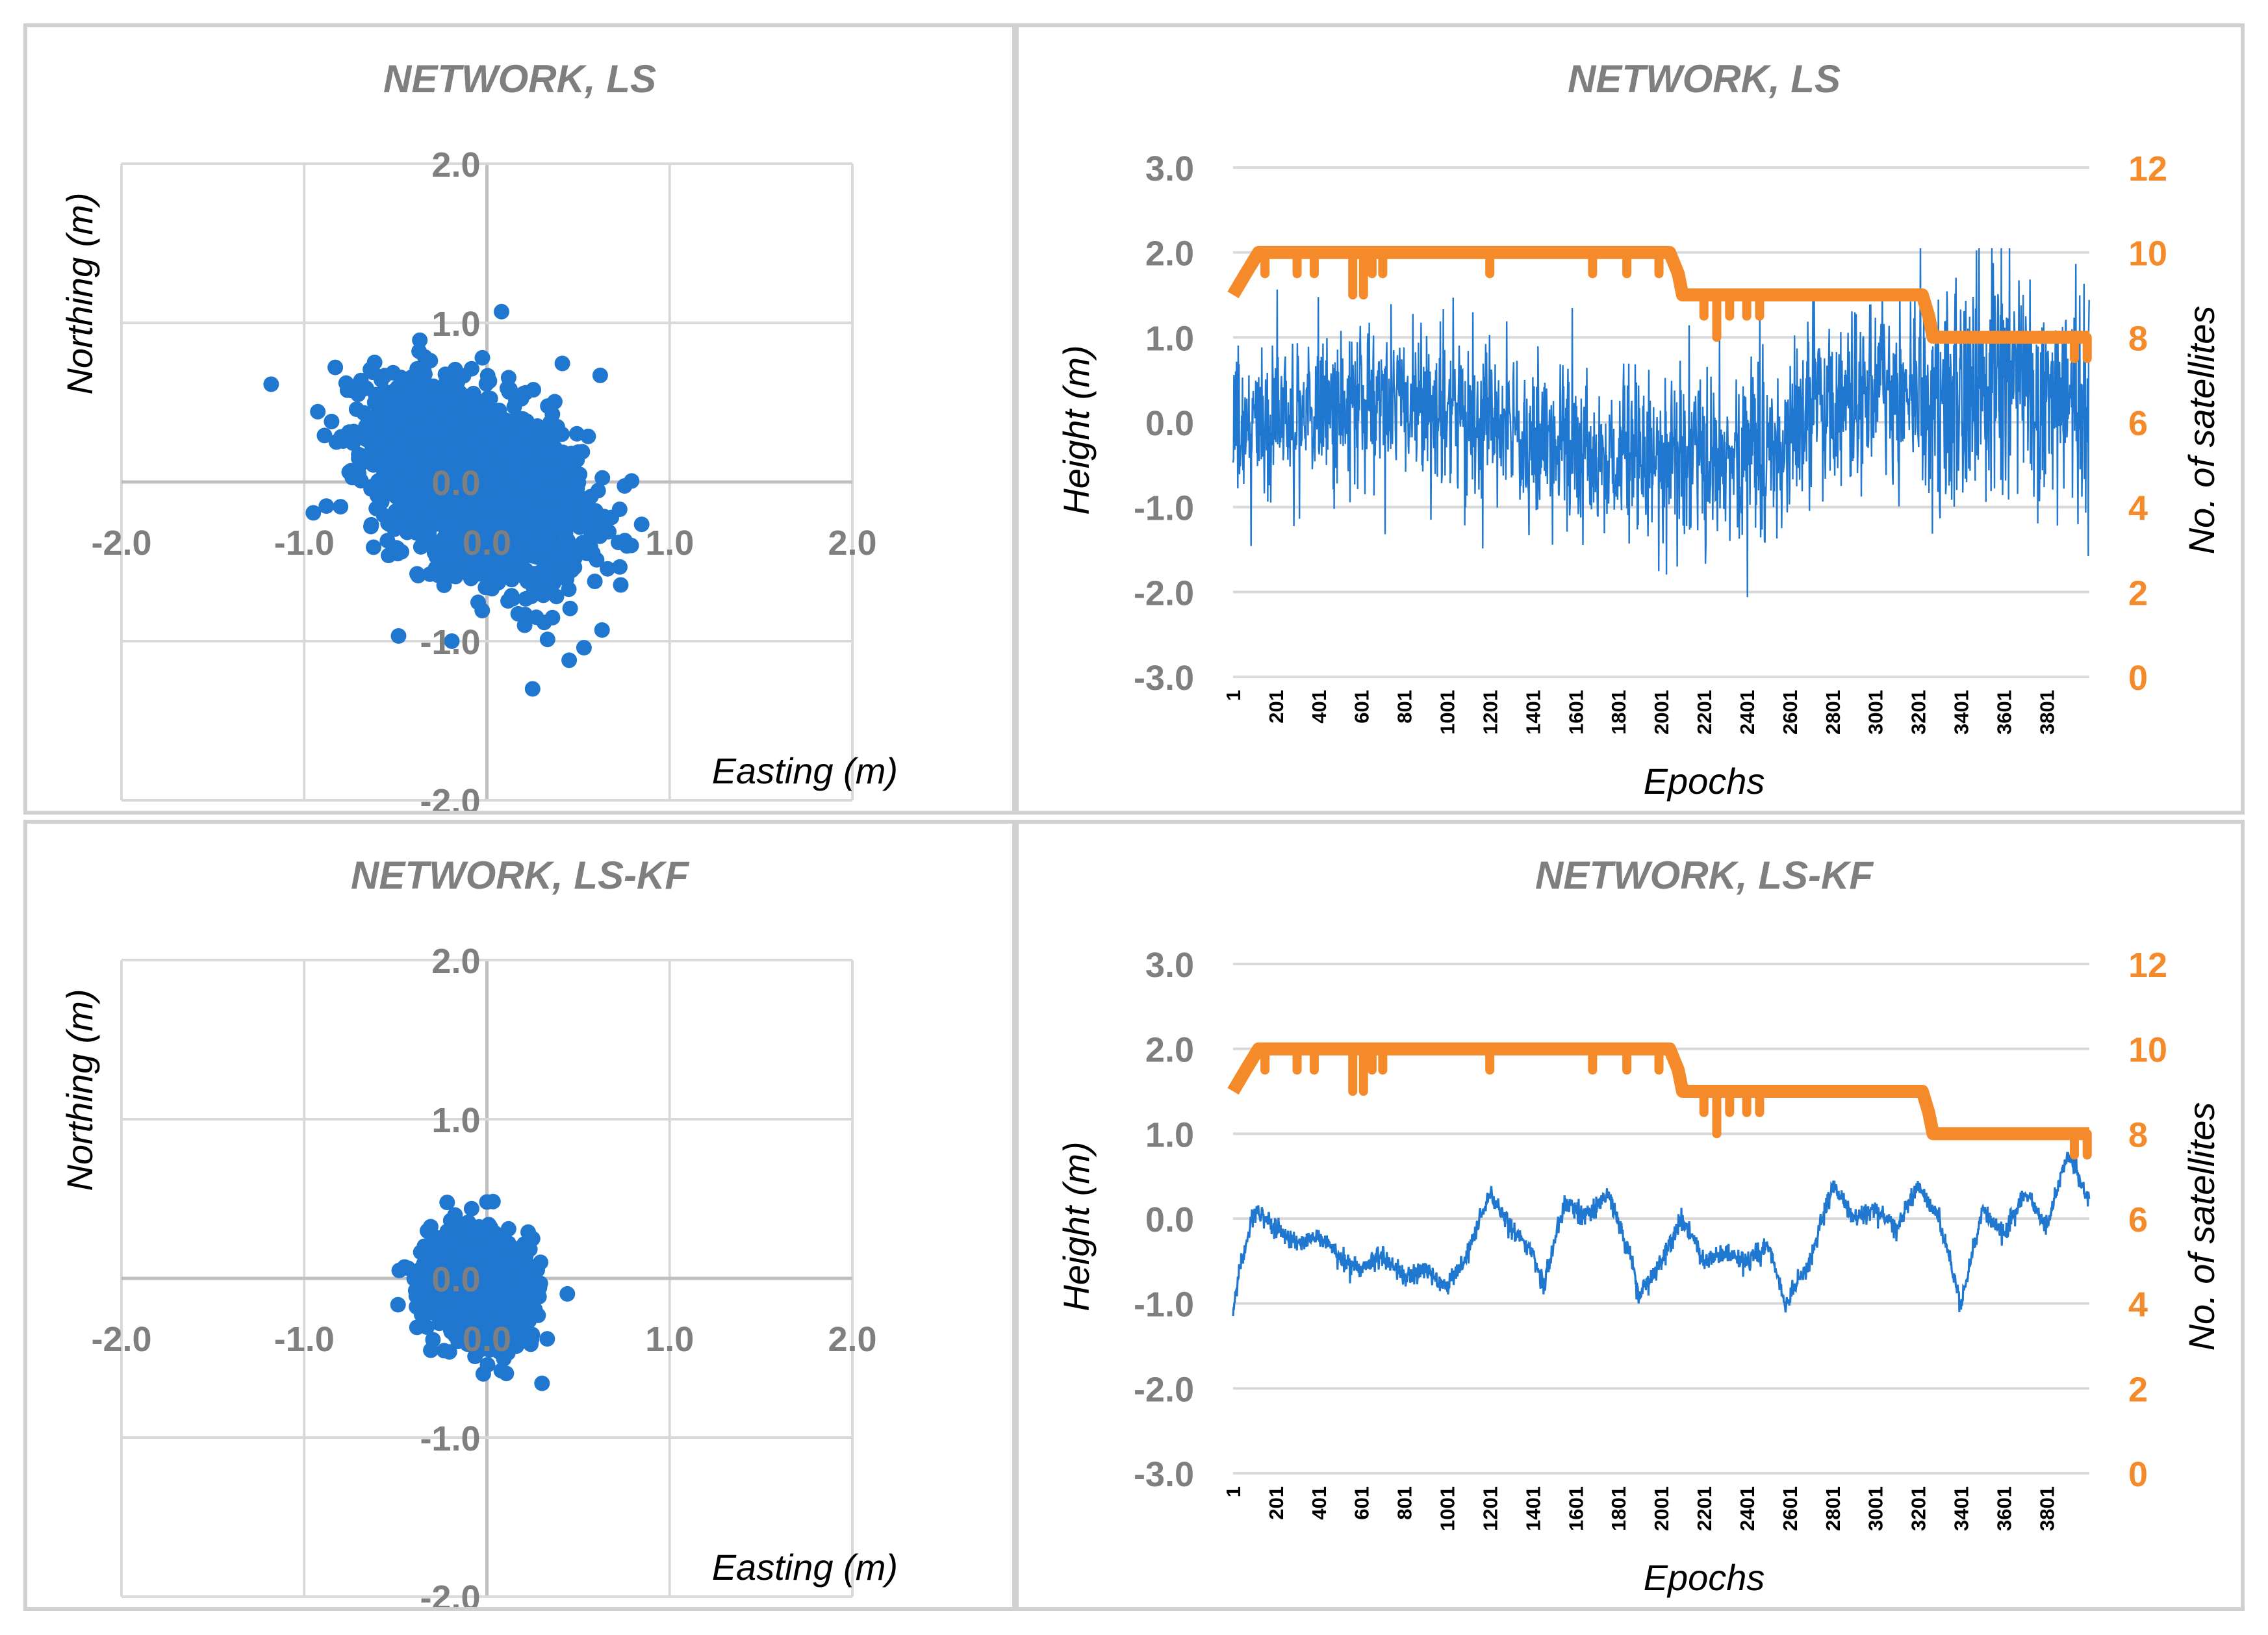  Describe the element at coordinates (519, 79) in the screenshot. I see `chart-title: NETWORK, LS` at that location.